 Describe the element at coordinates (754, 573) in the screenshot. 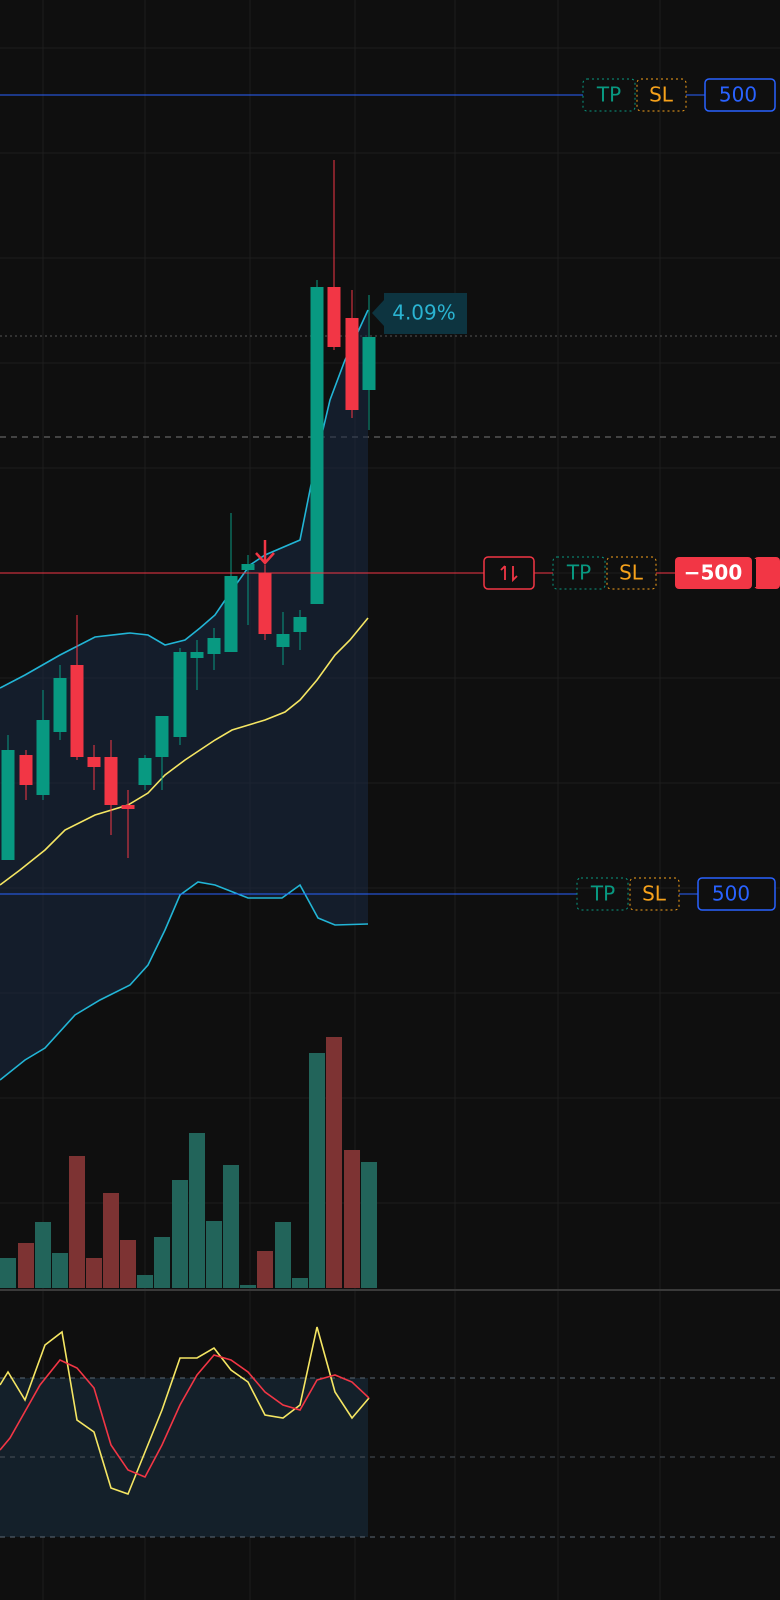

I see `divider` at that location.